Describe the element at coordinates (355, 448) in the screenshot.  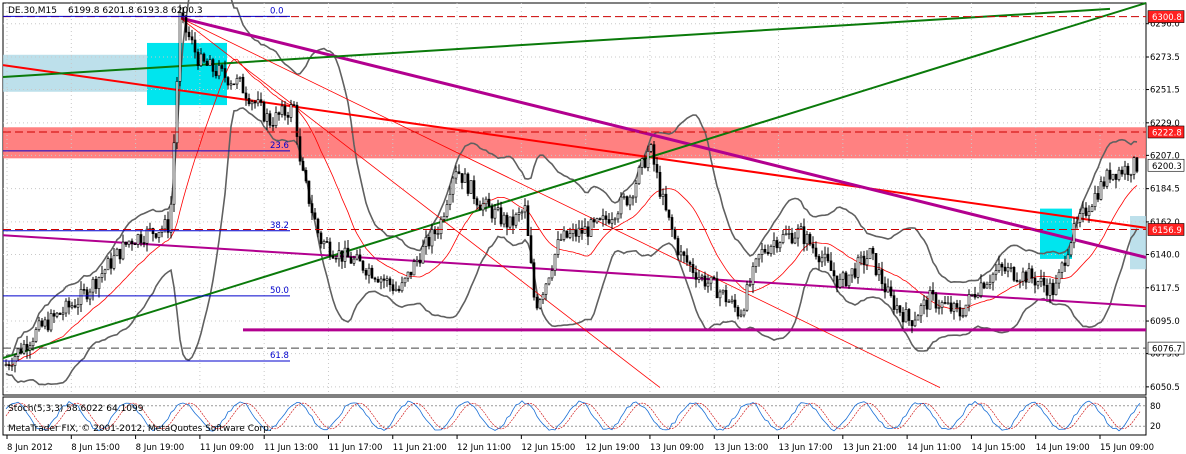
I see `x-tick-5: 11 Jun 17:00` at that location.